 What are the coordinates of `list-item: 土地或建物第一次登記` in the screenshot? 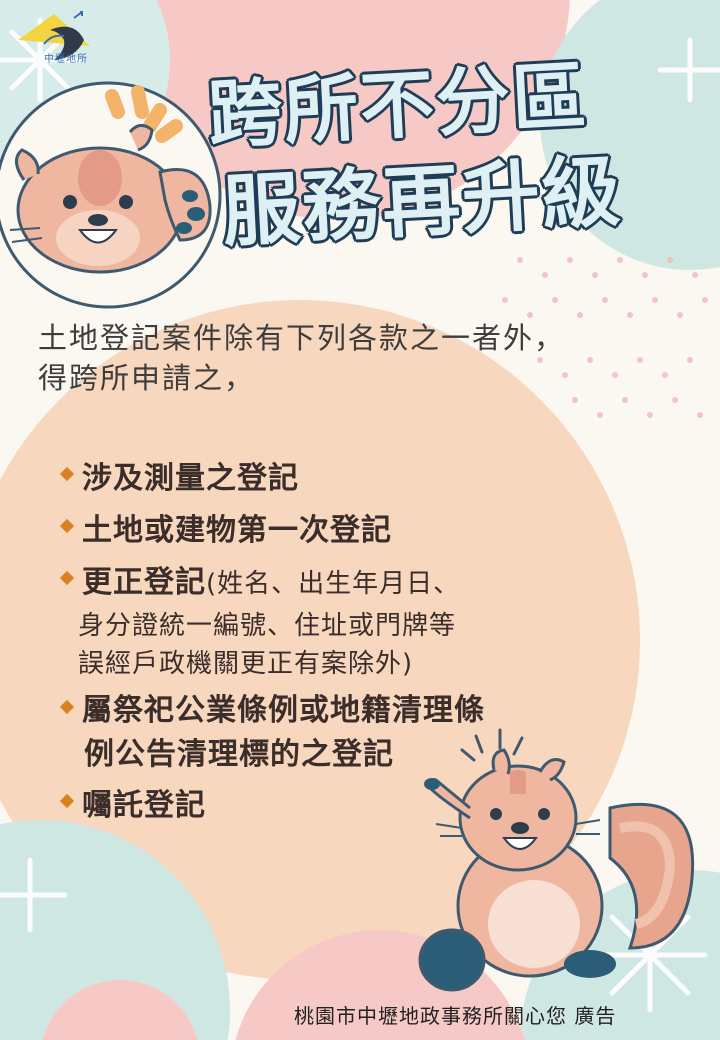 It's located at (329, 531).